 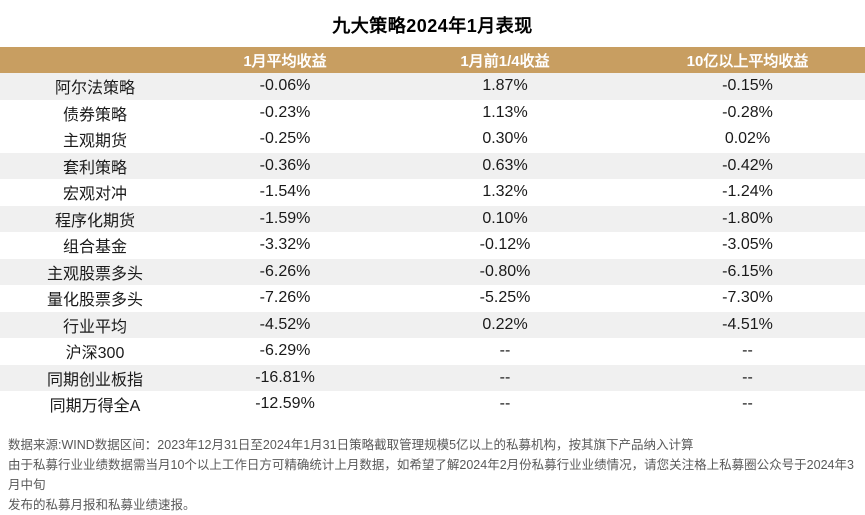 I want to click on table-row: 量化股票多头 -7.26% -5.25% -7.30%, so click(x=432, y=298).